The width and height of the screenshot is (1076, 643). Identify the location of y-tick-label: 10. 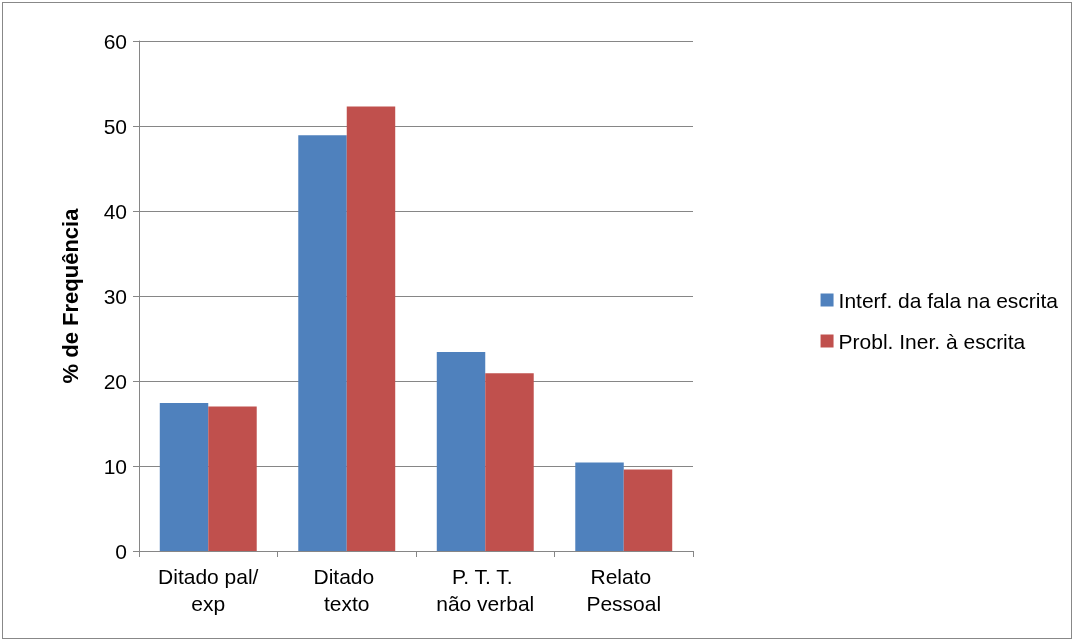
(115, 466).